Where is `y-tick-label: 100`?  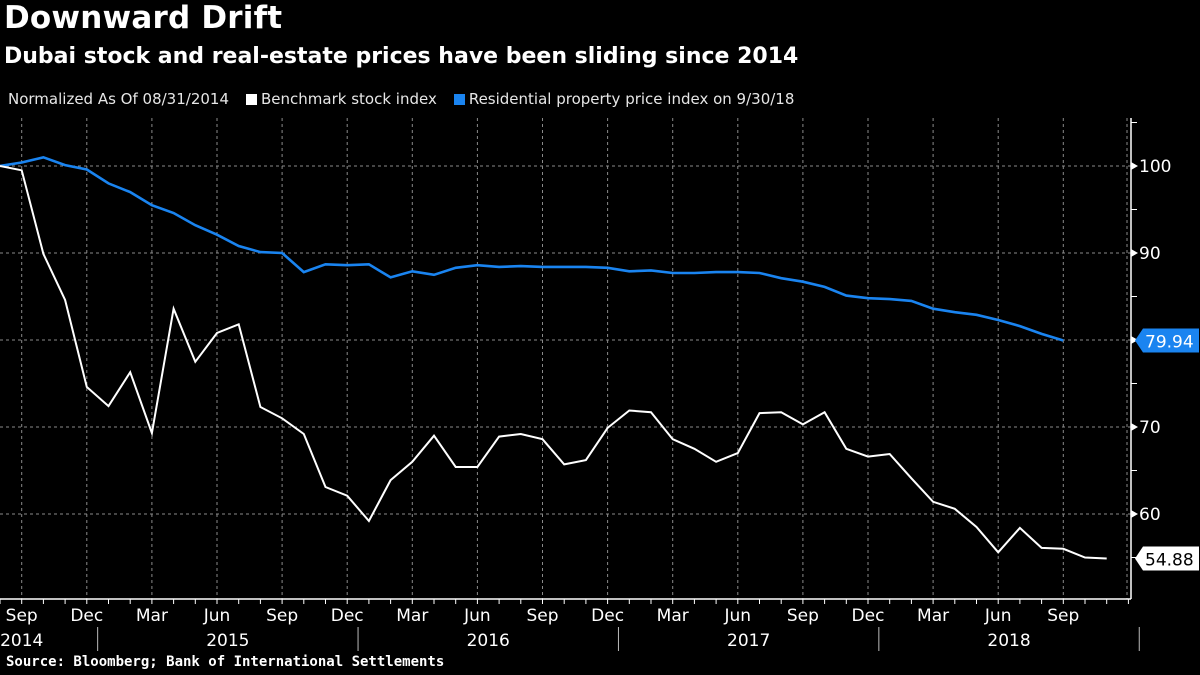
y-tick-label: 100 is located at coordinates (1155, 167).